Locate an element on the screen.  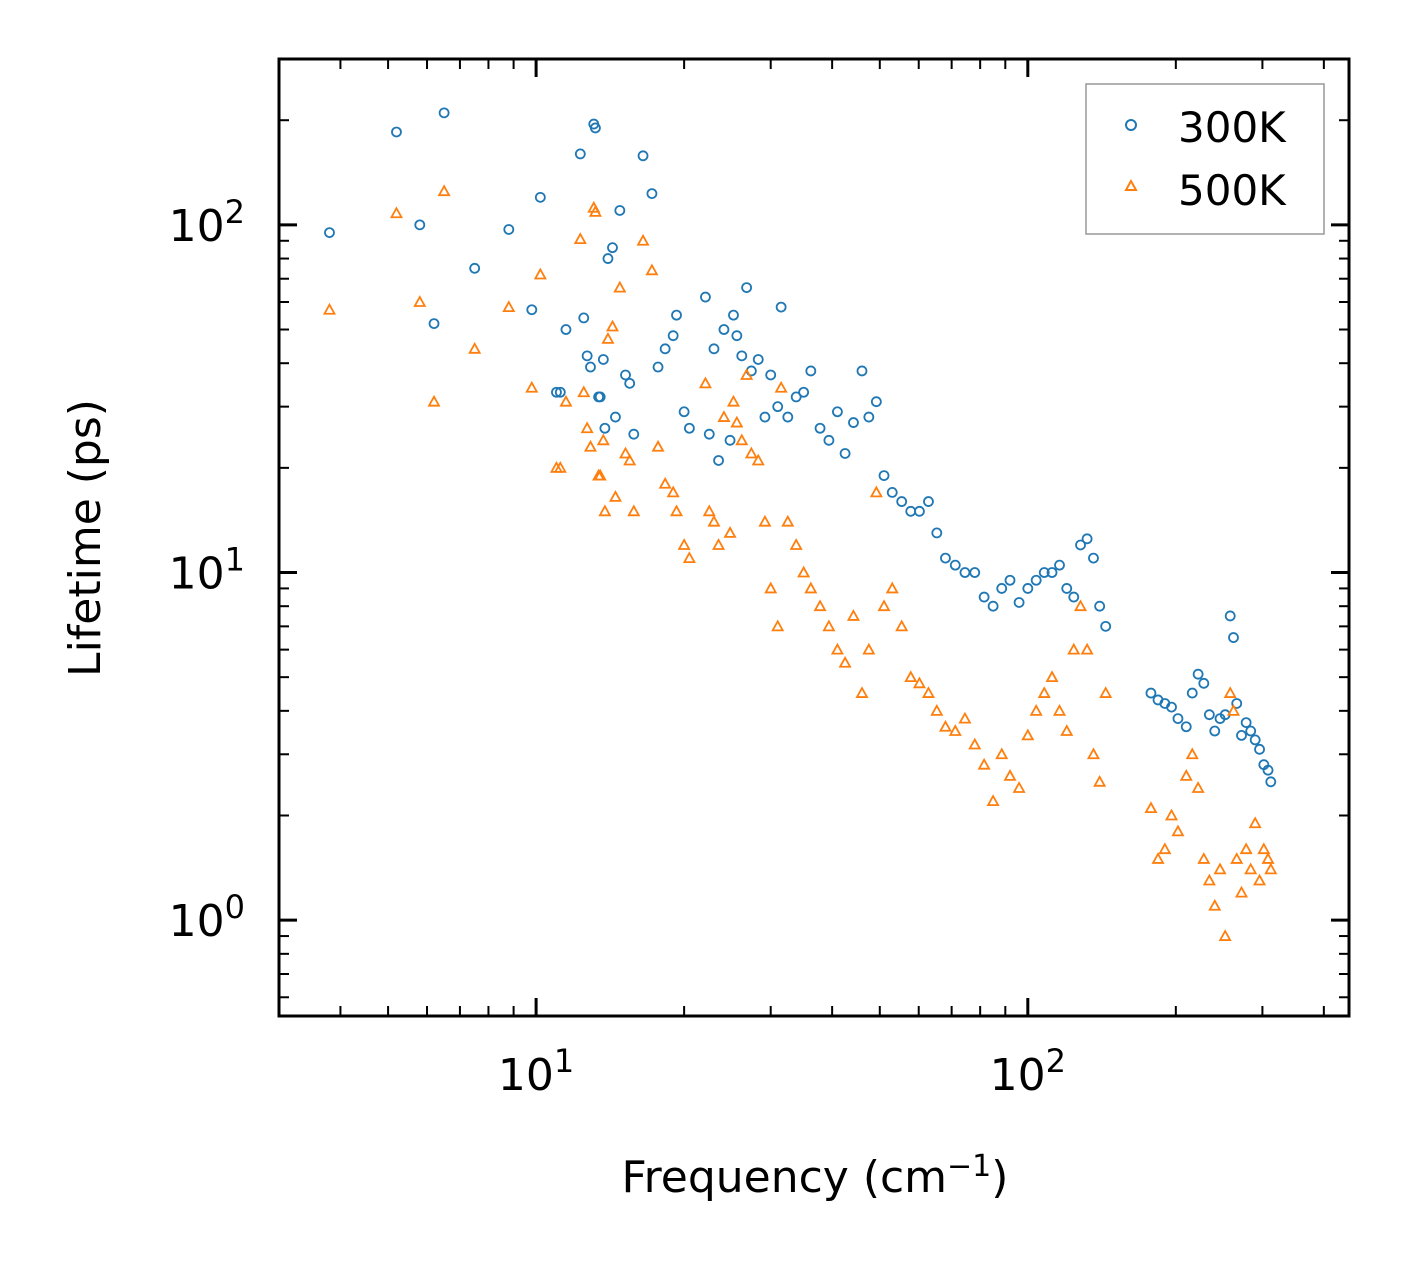
legend-marker-500K is located at coordinates (1131, 184).